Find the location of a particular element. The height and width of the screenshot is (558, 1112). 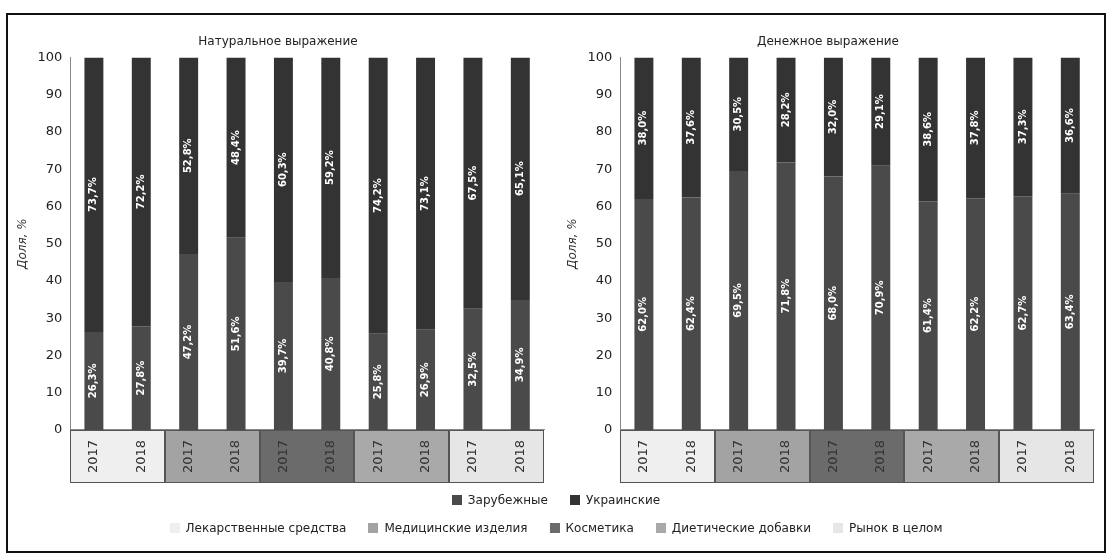

data-label: 59,2% is located at coordinates (330, 168).